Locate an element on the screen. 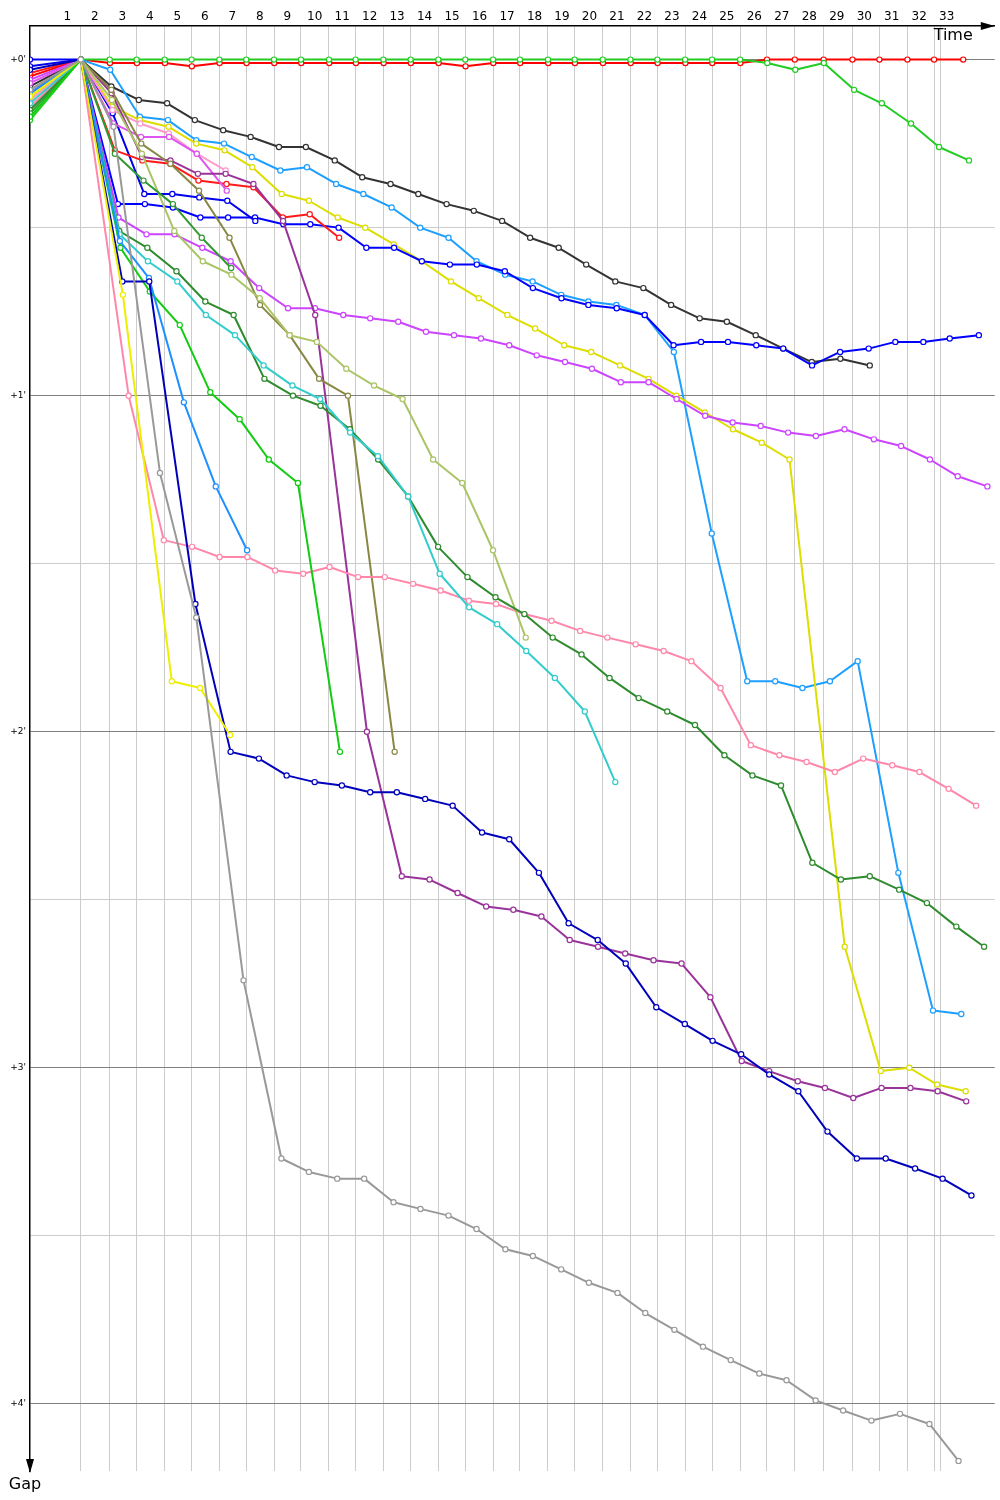 Image resolution: width=1000 pixels, height=1500 pixels. y-tick-label: +4' is located at coordinates (18, 1403).